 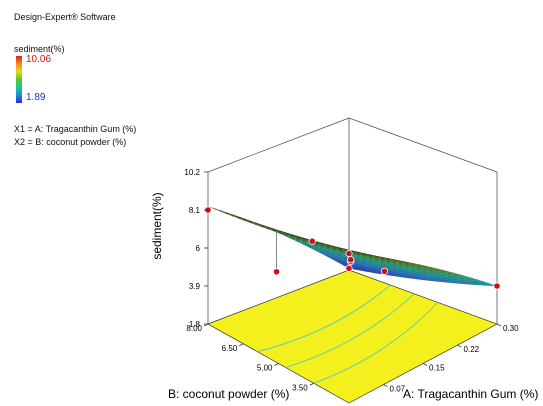 I want to click on z-tick-label: 3.9, so click(x=195, y=286).